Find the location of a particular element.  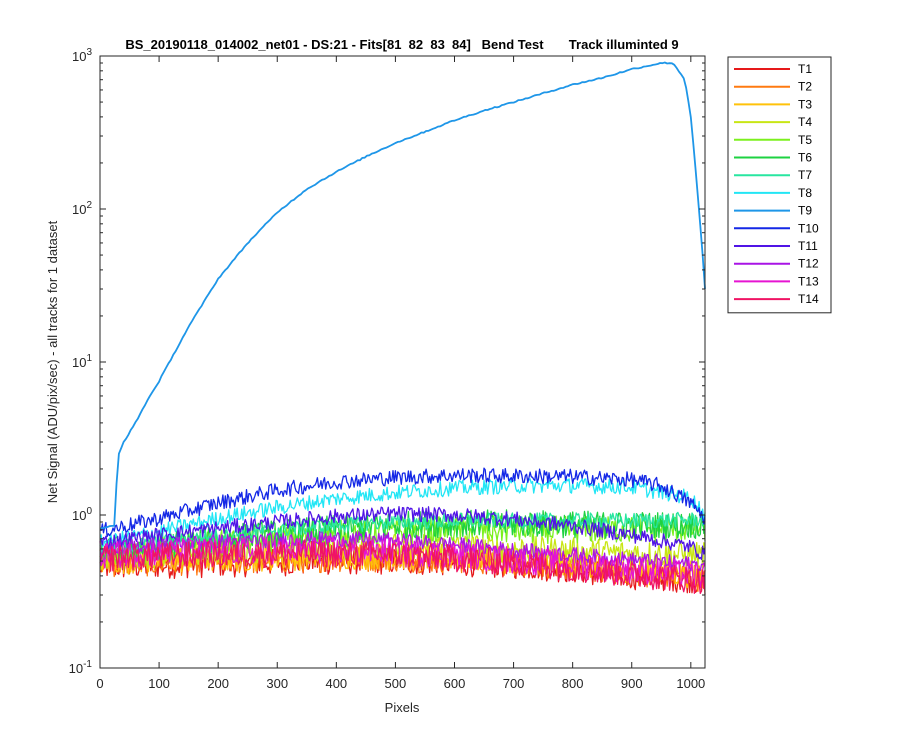

y-tick-label: 10⁰ is located at coordinates (82, 514).